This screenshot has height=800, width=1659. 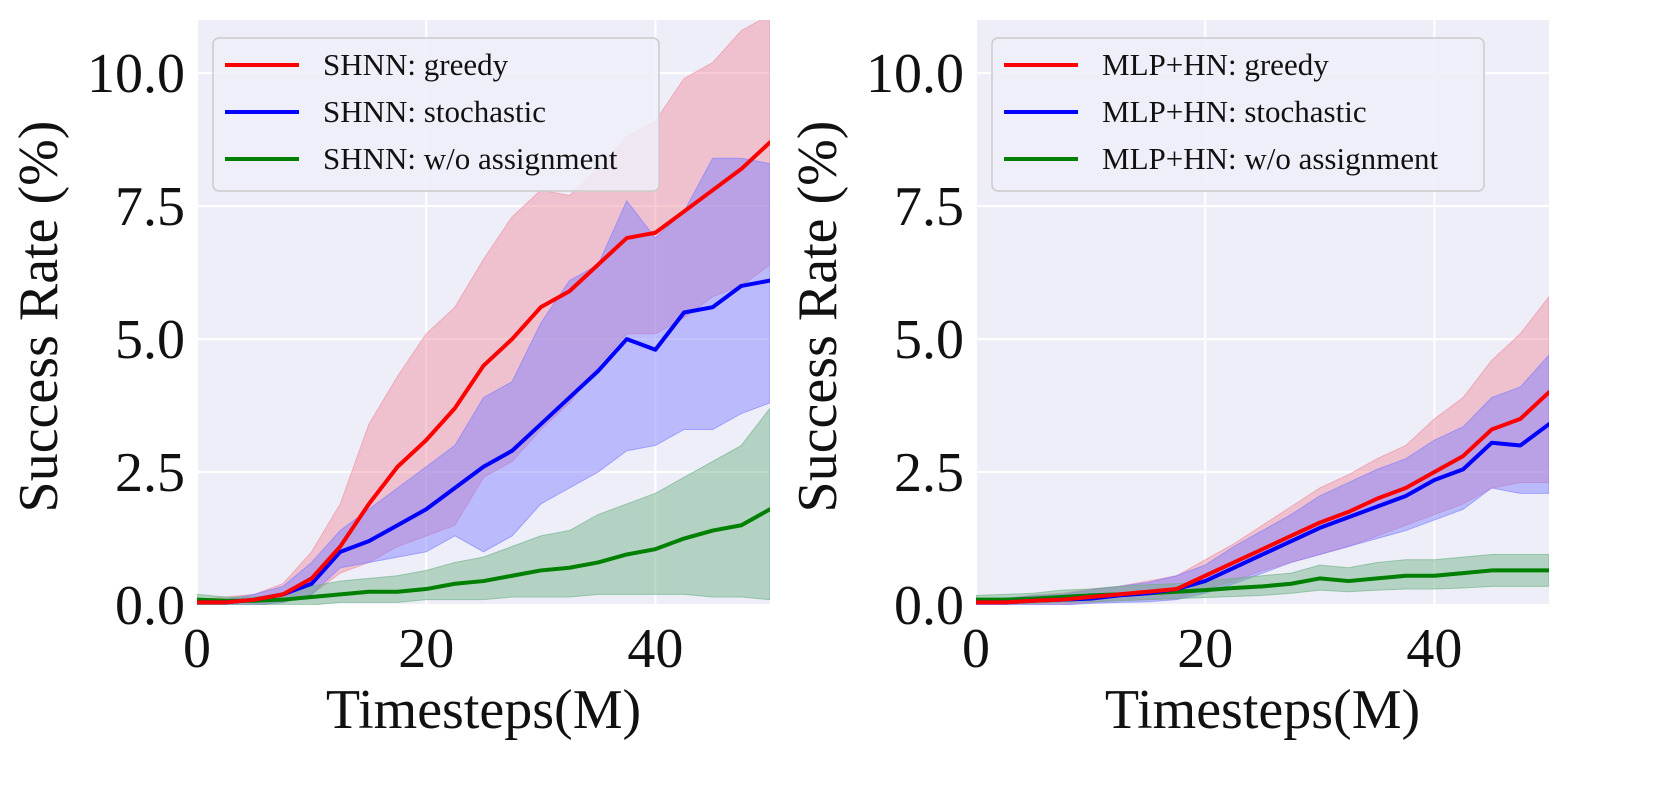 I want to click on legend-entry: MLP+HN: stochastic, so click(x=1234, y=111).